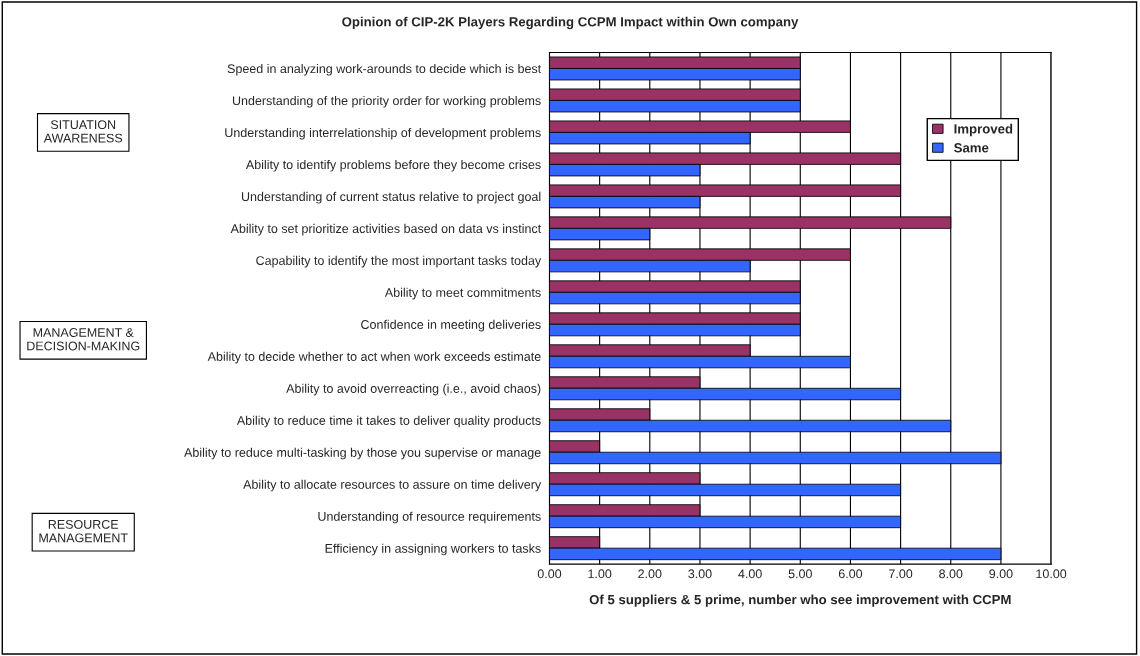  Describe the element at coordinates (433, 549) in the screenshot. I see `y-tick-label: Efficiency in assigning workers to tasks` at that location.